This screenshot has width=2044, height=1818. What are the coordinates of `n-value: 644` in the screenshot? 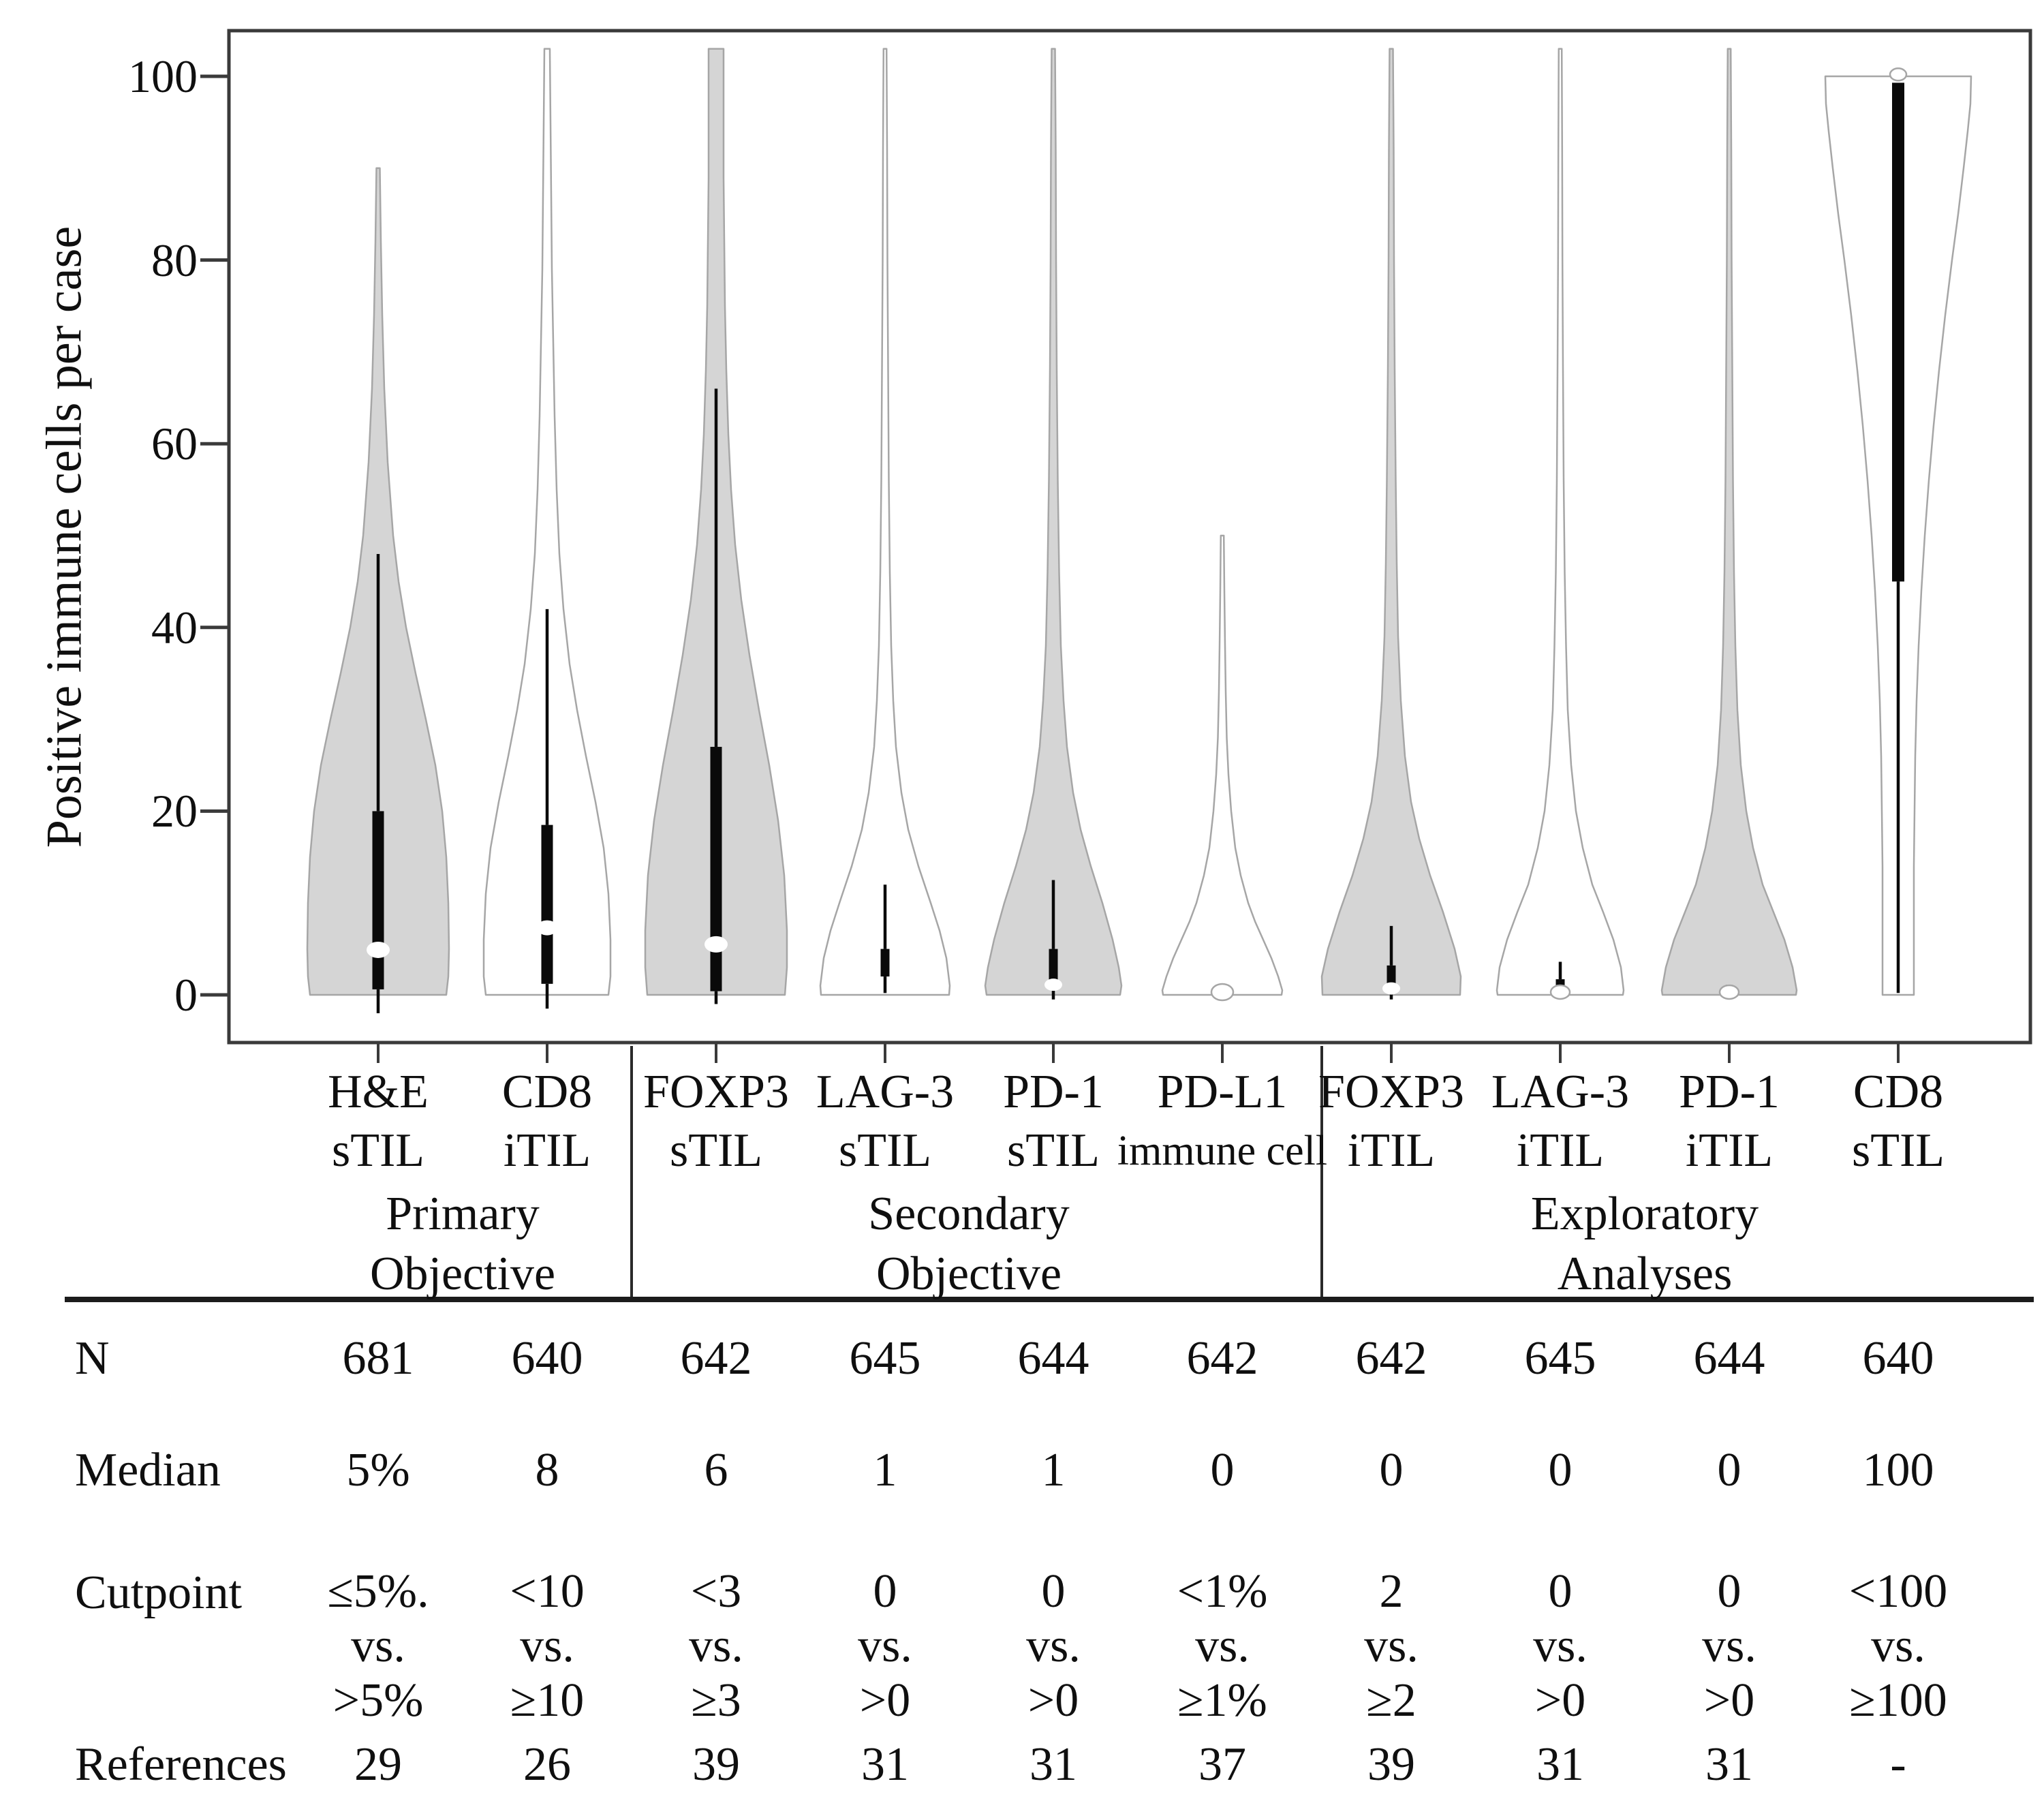 It's located at (1053, 1358).